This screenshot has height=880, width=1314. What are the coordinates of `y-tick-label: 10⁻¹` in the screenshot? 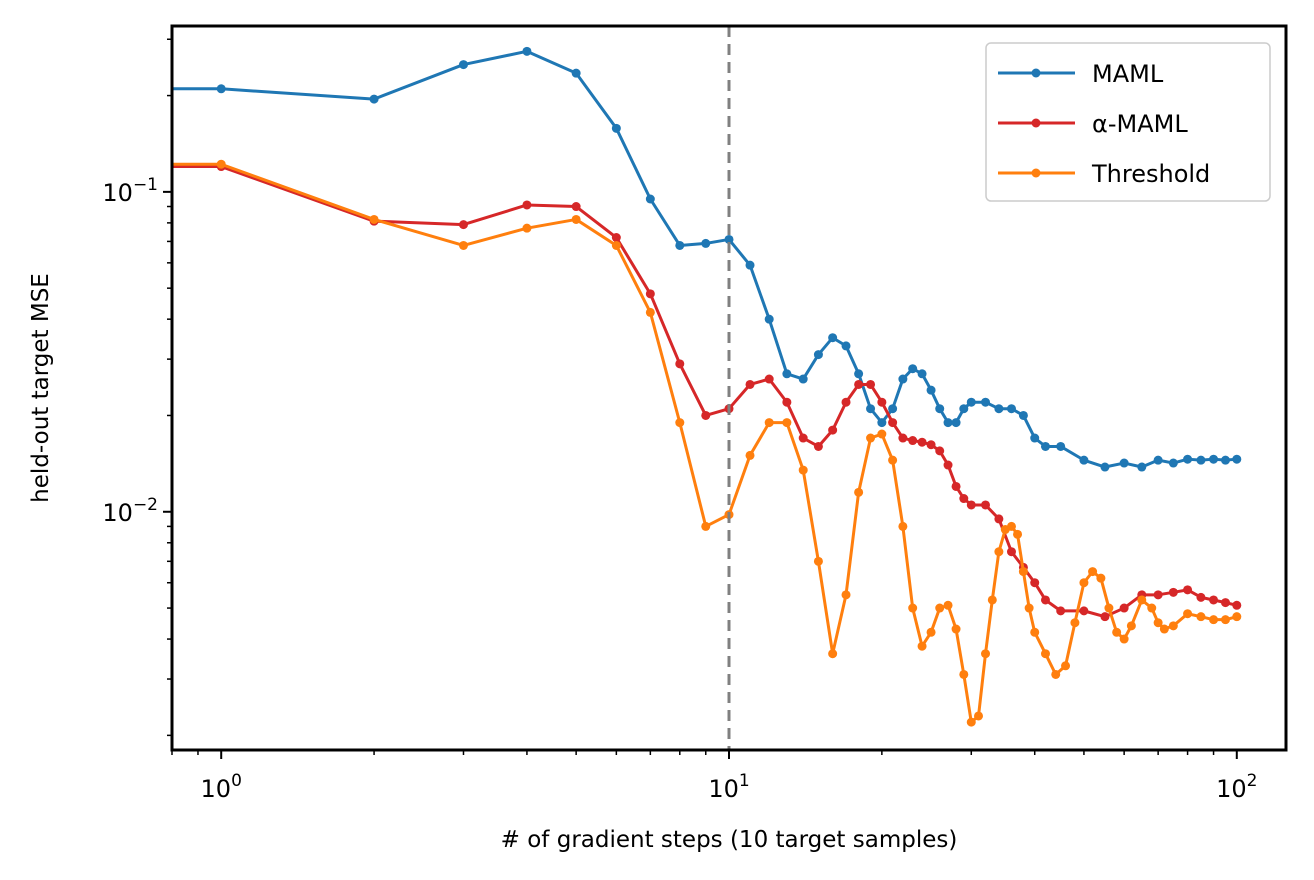 It's located at (130, 191).